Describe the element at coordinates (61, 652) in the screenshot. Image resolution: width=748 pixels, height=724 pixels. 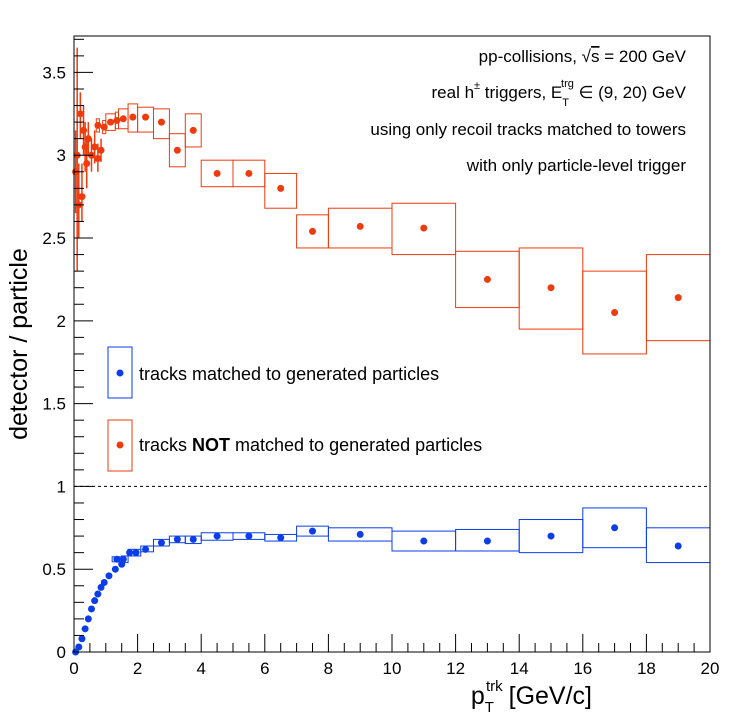
I see `y-tick-label: 0` at that location.